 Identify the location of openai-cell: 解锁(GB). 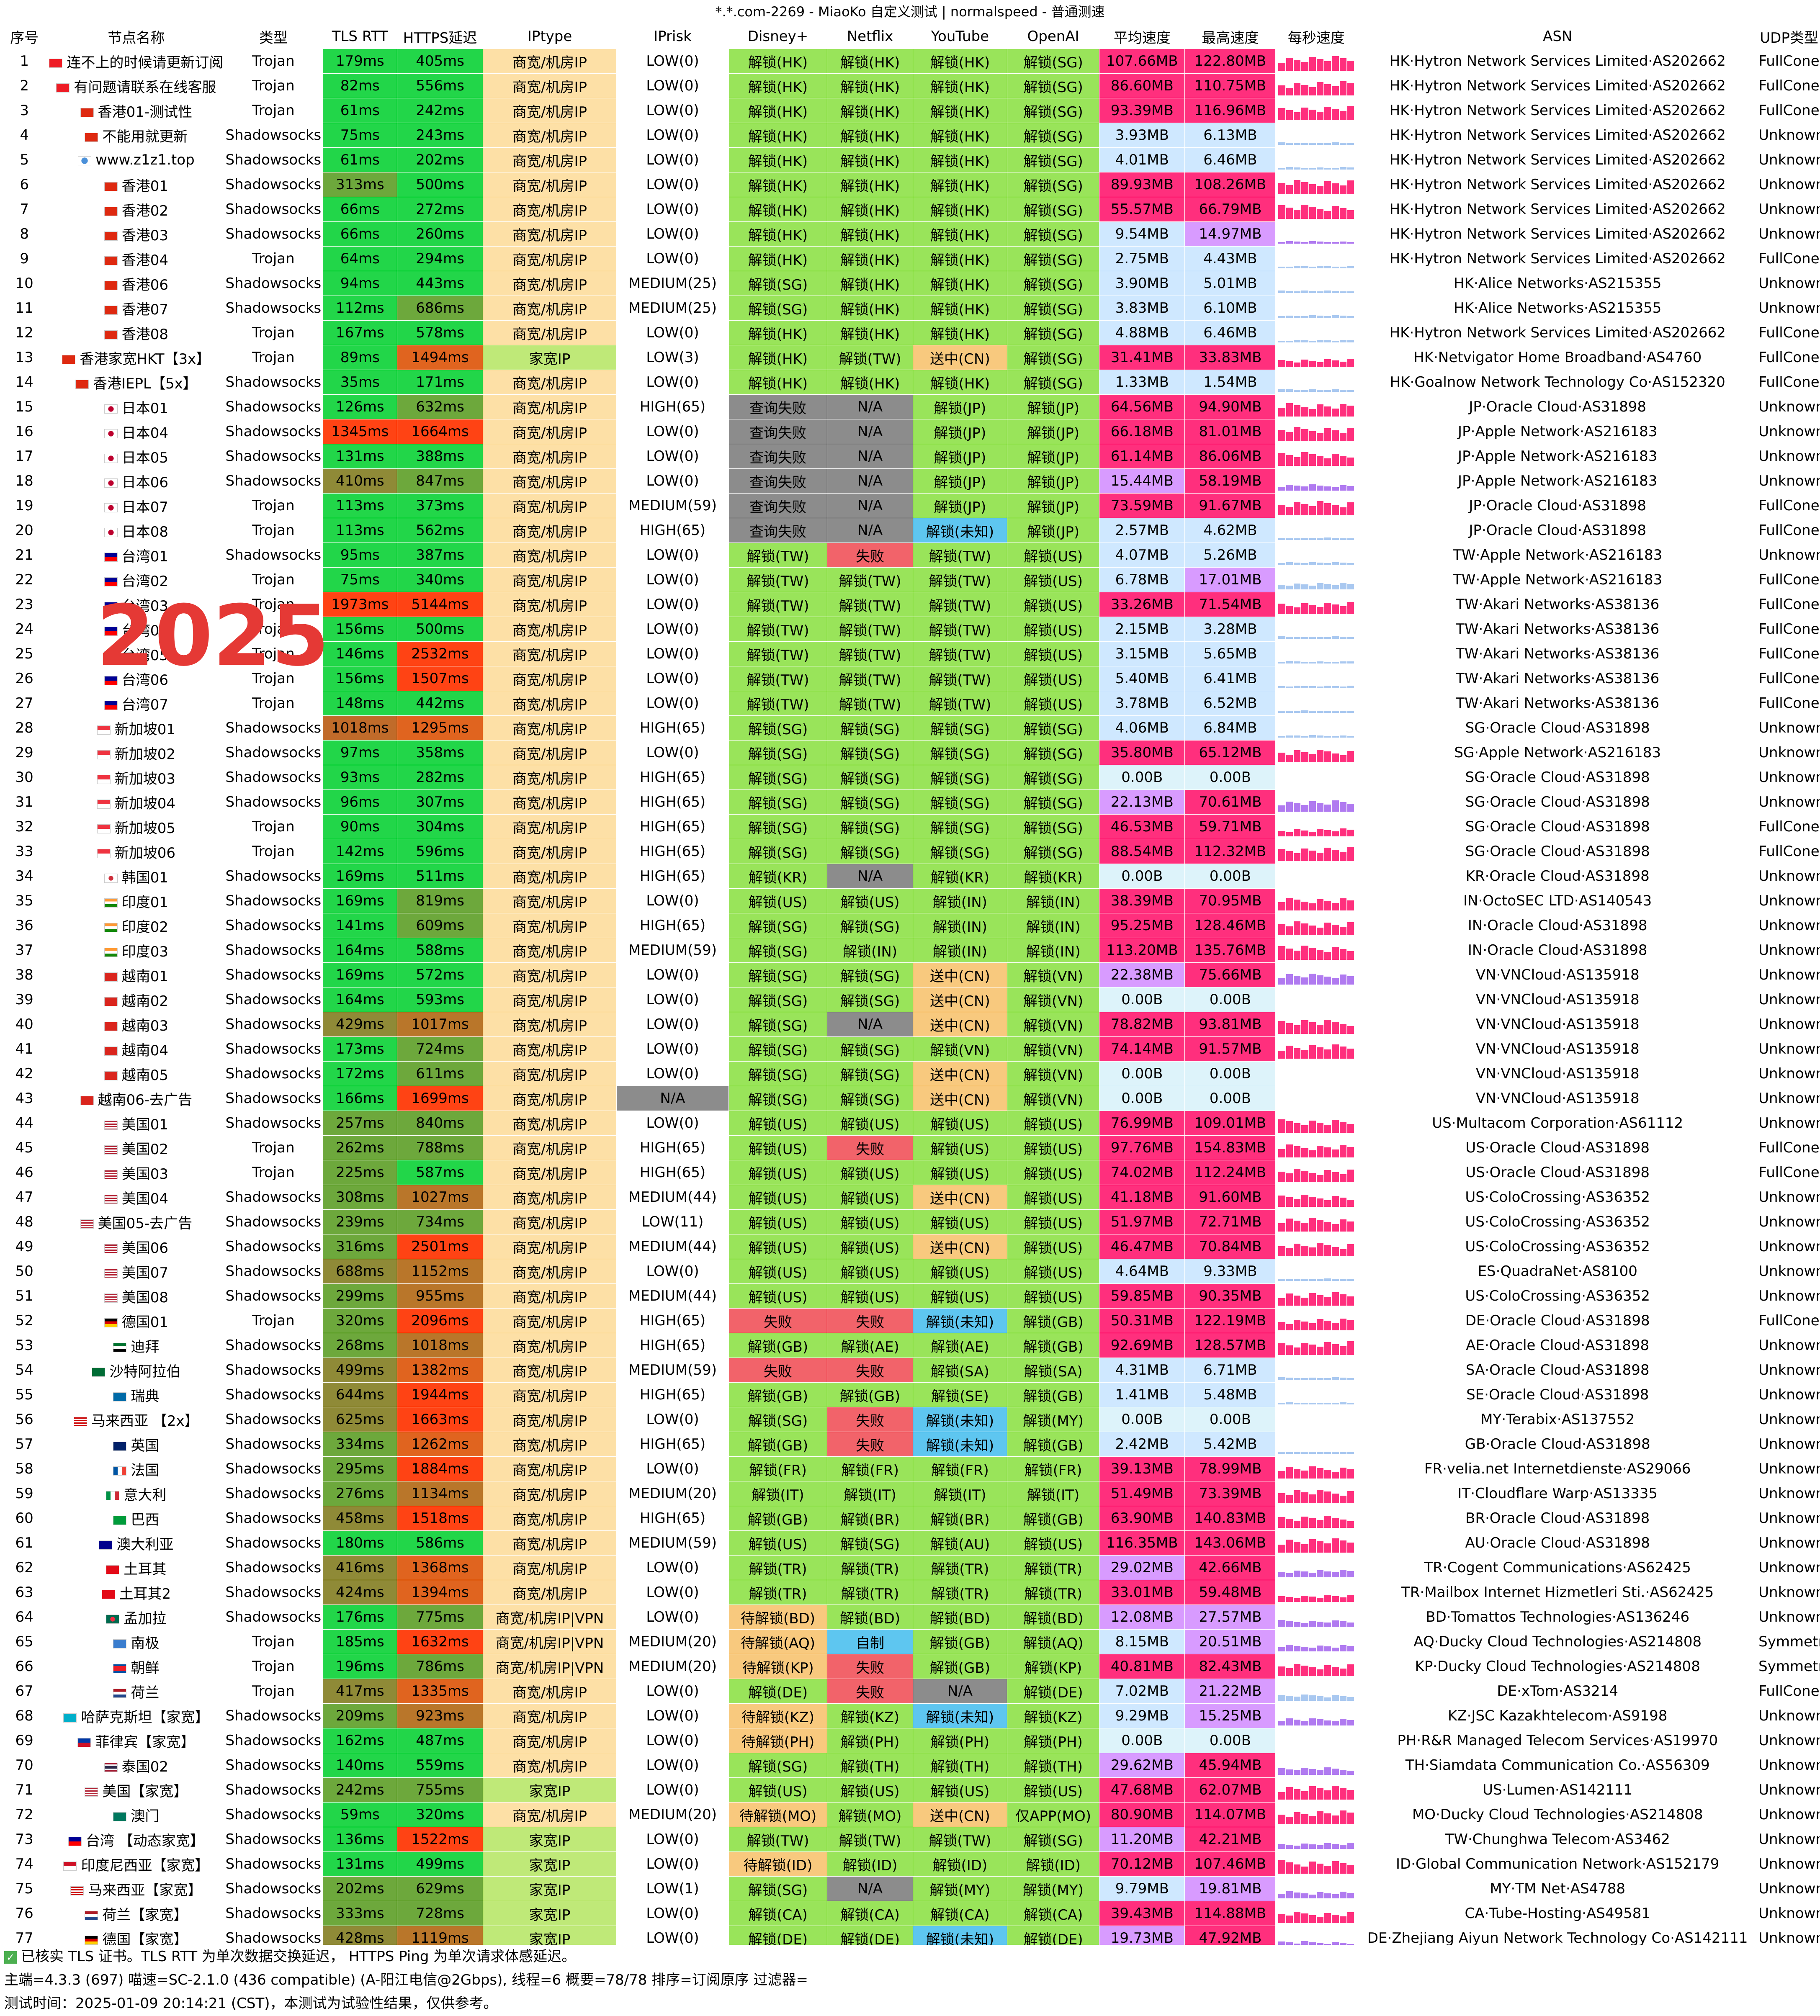
(1053, 1395).